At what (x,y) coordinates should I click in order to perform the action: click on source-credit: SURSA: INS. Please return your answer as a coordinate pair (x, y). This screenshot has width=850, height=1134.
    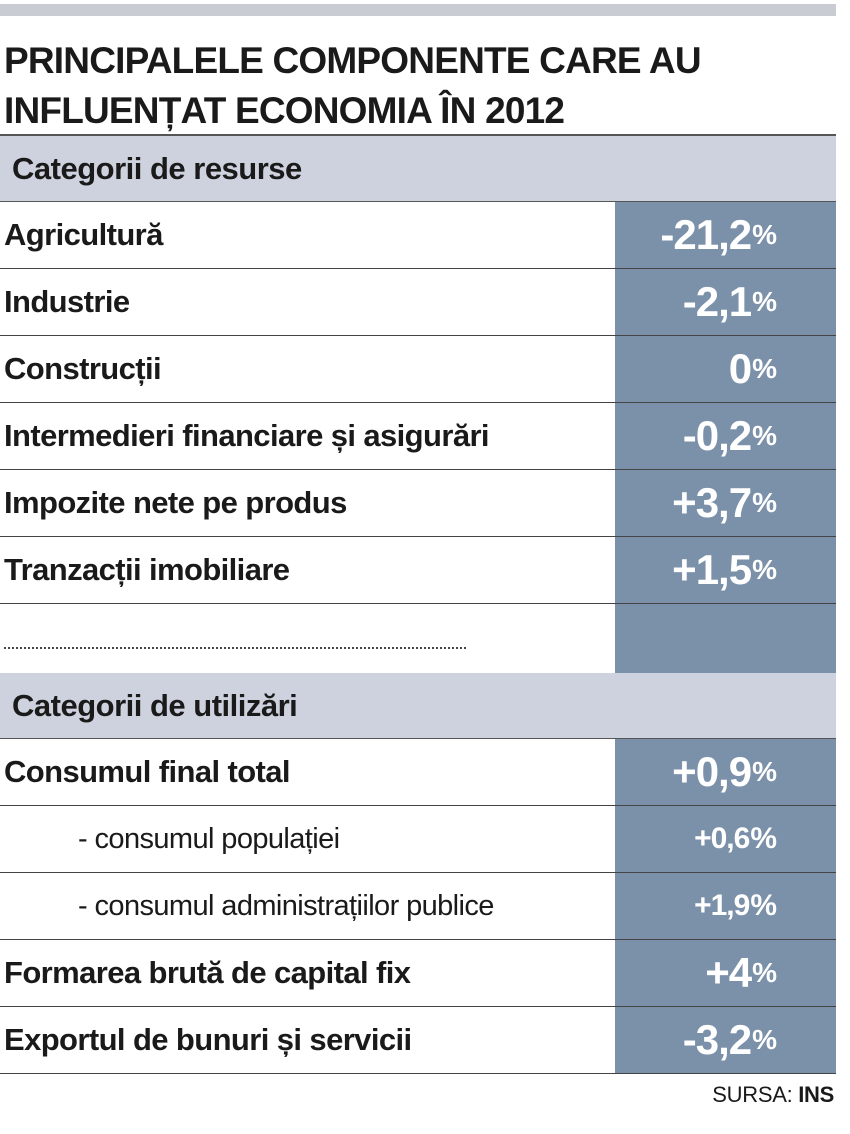
    Looking at the image, I should click on (773, 1095).